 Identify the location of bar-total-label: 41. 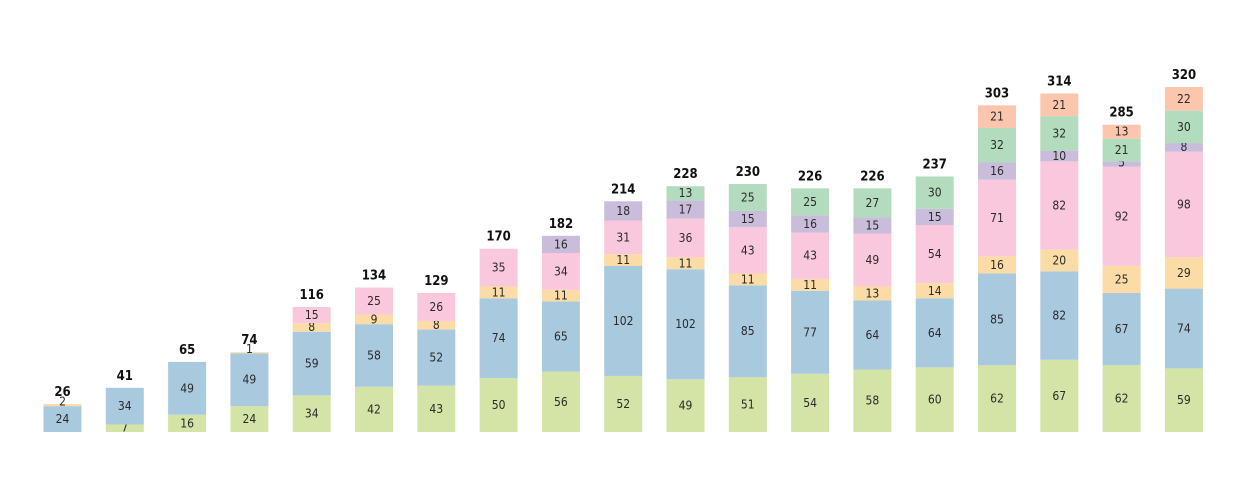
(125, 376).